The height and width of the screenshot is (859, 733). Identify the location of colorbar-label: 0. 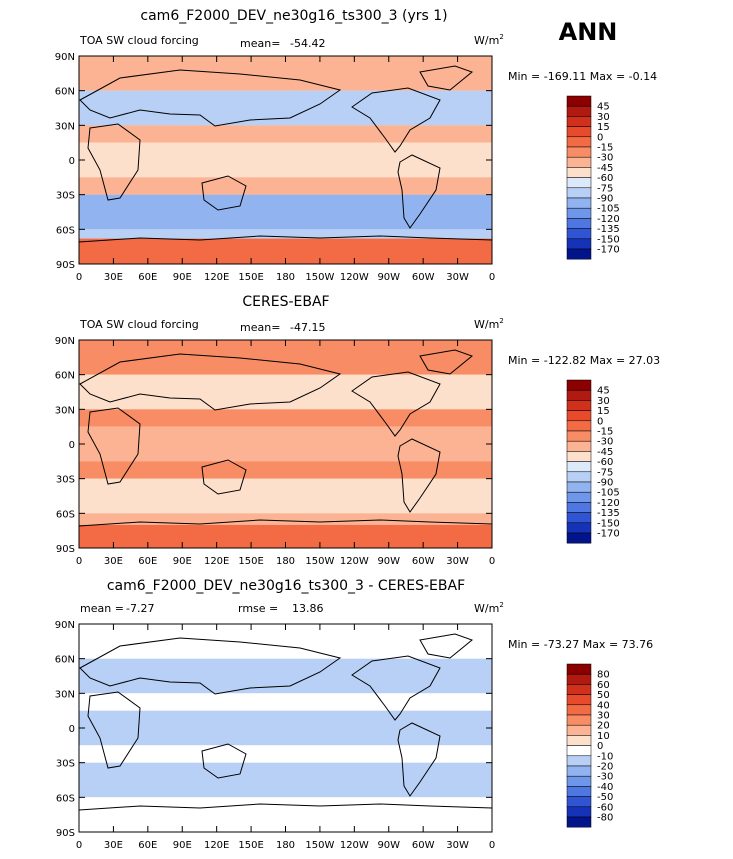
(600, 746).